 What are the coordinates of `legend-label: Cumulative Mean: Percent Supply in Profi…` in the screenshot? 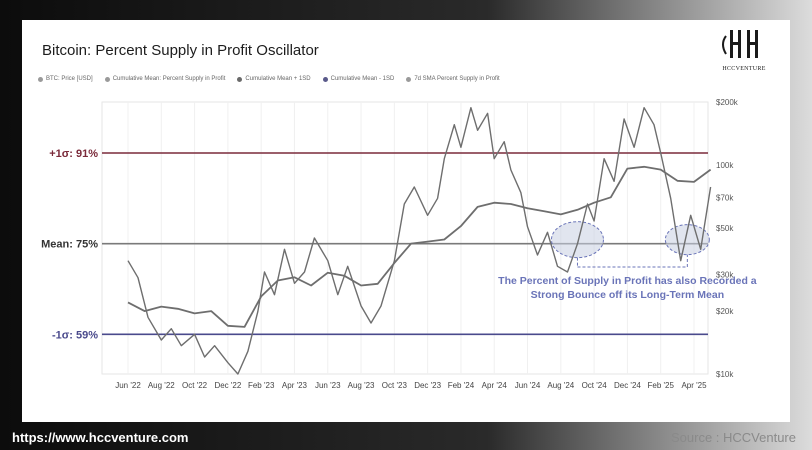 It's located at (169, 79).